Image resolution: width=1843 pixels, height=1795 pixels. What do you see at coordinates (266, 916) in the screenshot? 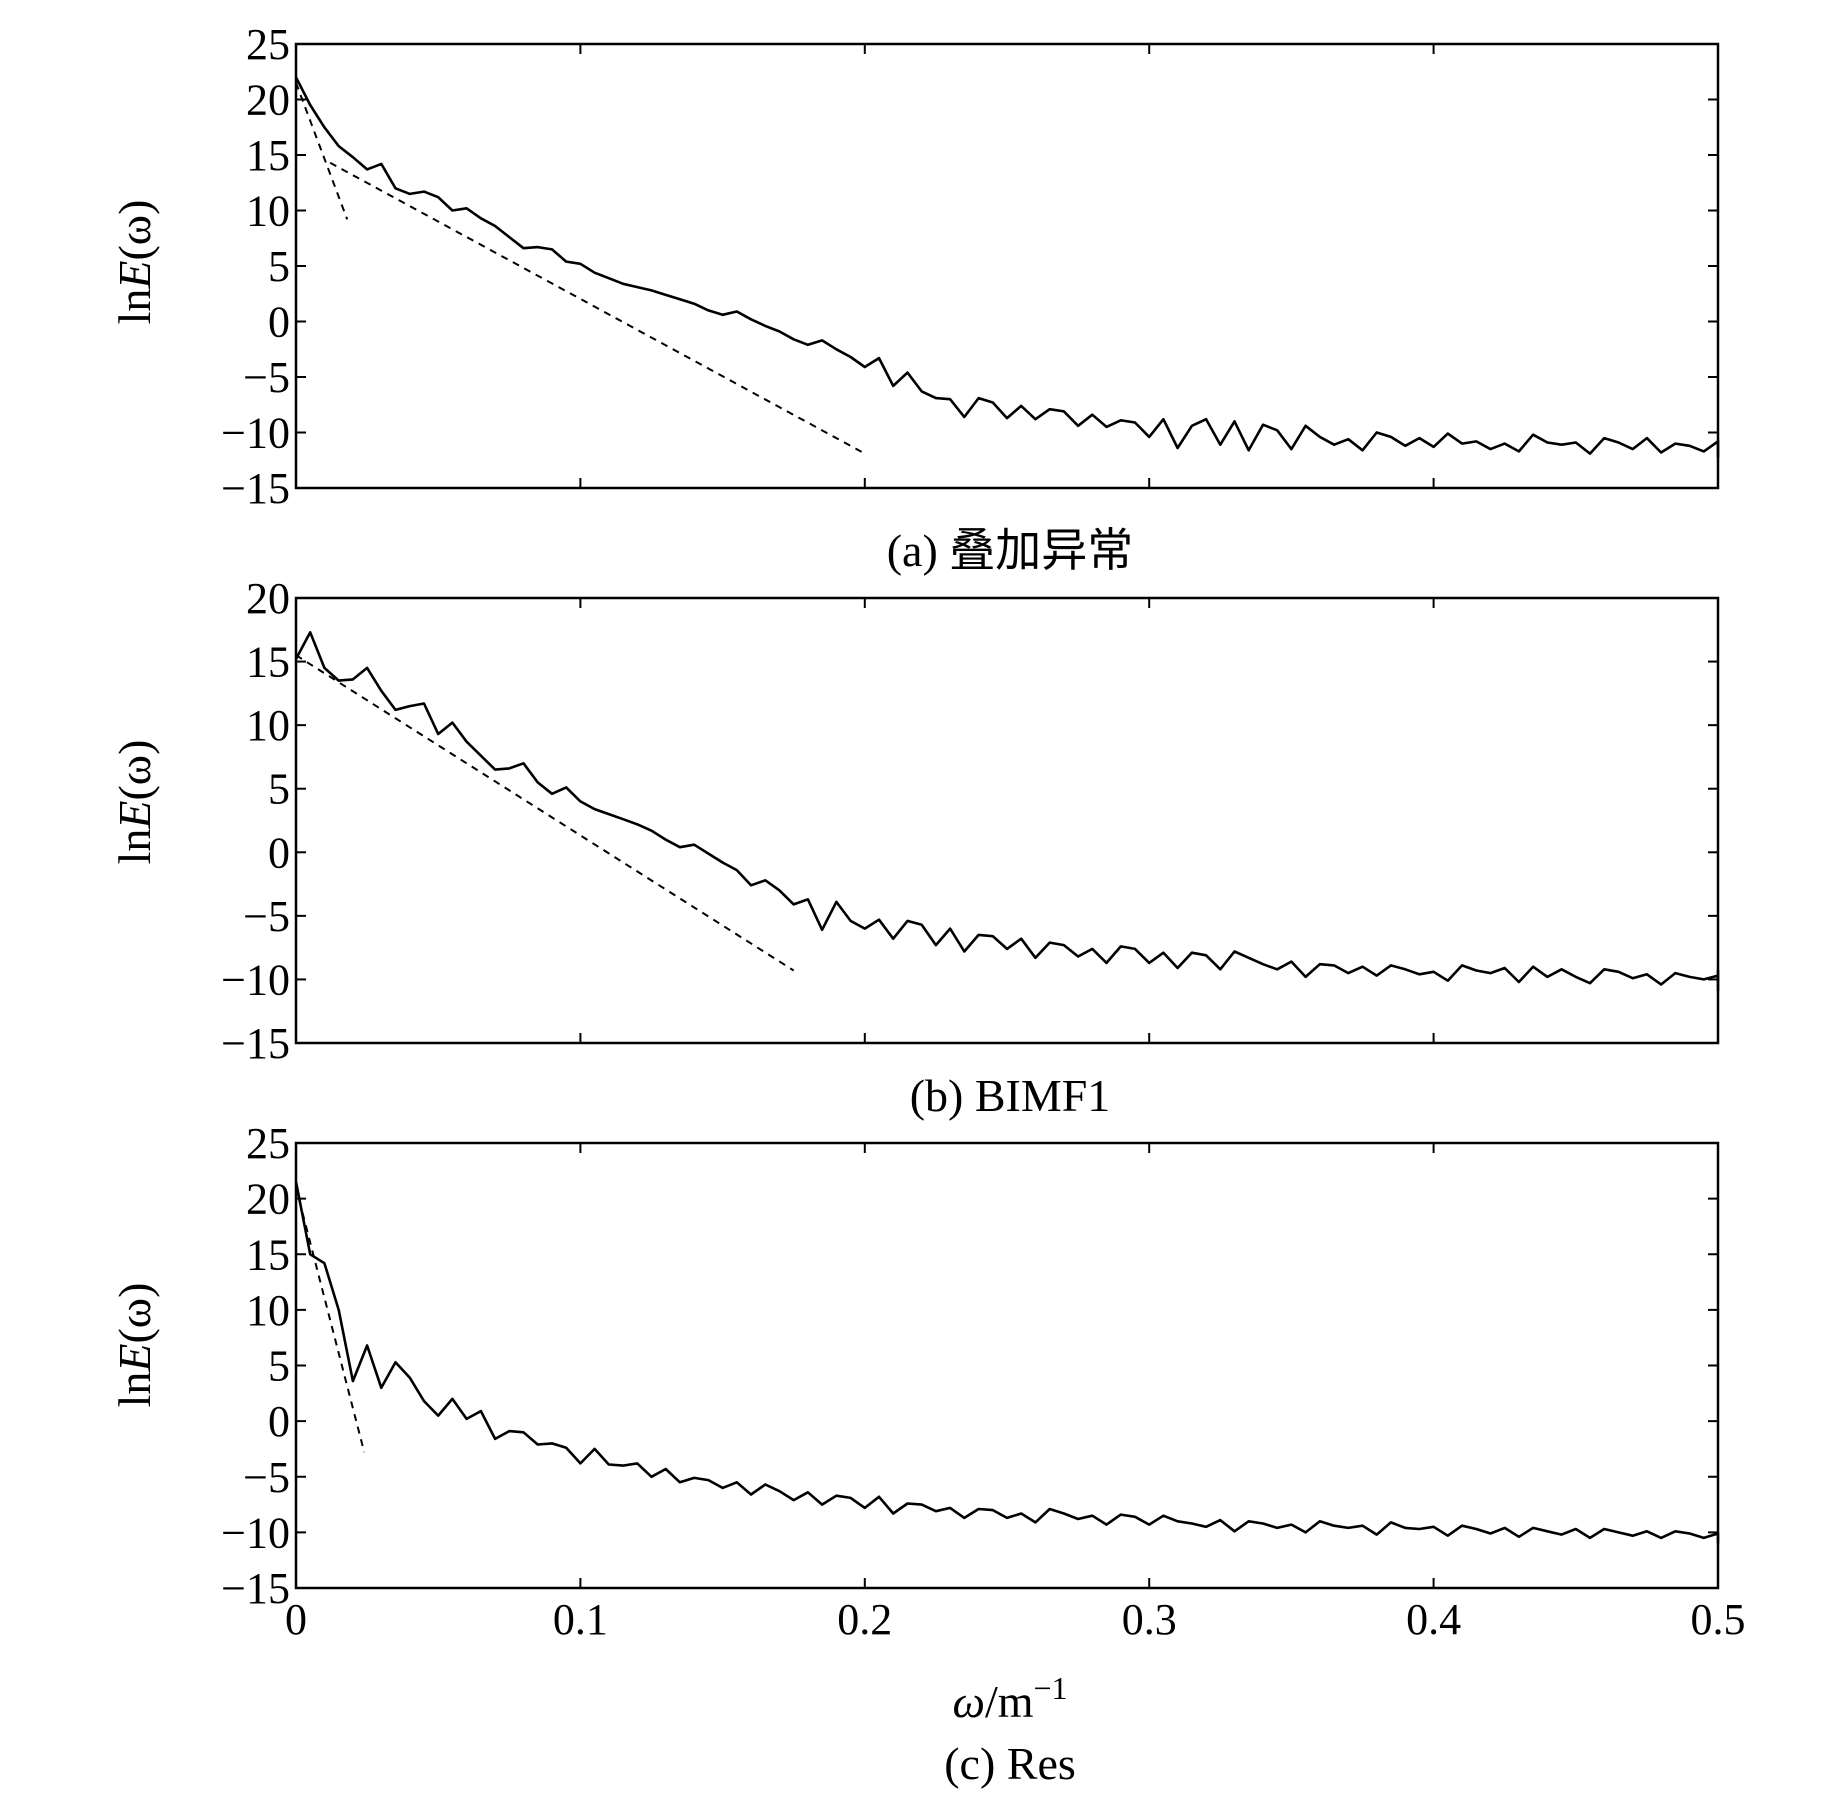
I see `y-tick-label-b: −5` at bounding box center [266, 916].